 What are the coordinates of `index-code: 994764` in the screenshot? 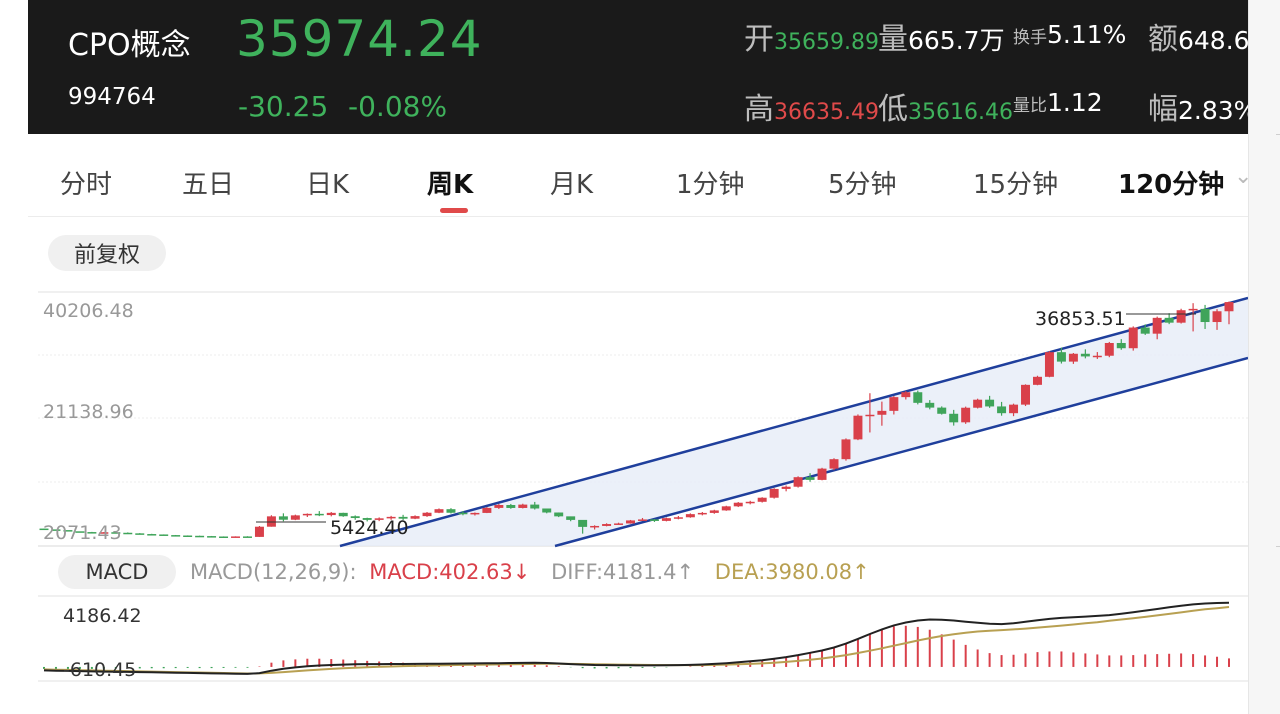 It's located at (112, 97).